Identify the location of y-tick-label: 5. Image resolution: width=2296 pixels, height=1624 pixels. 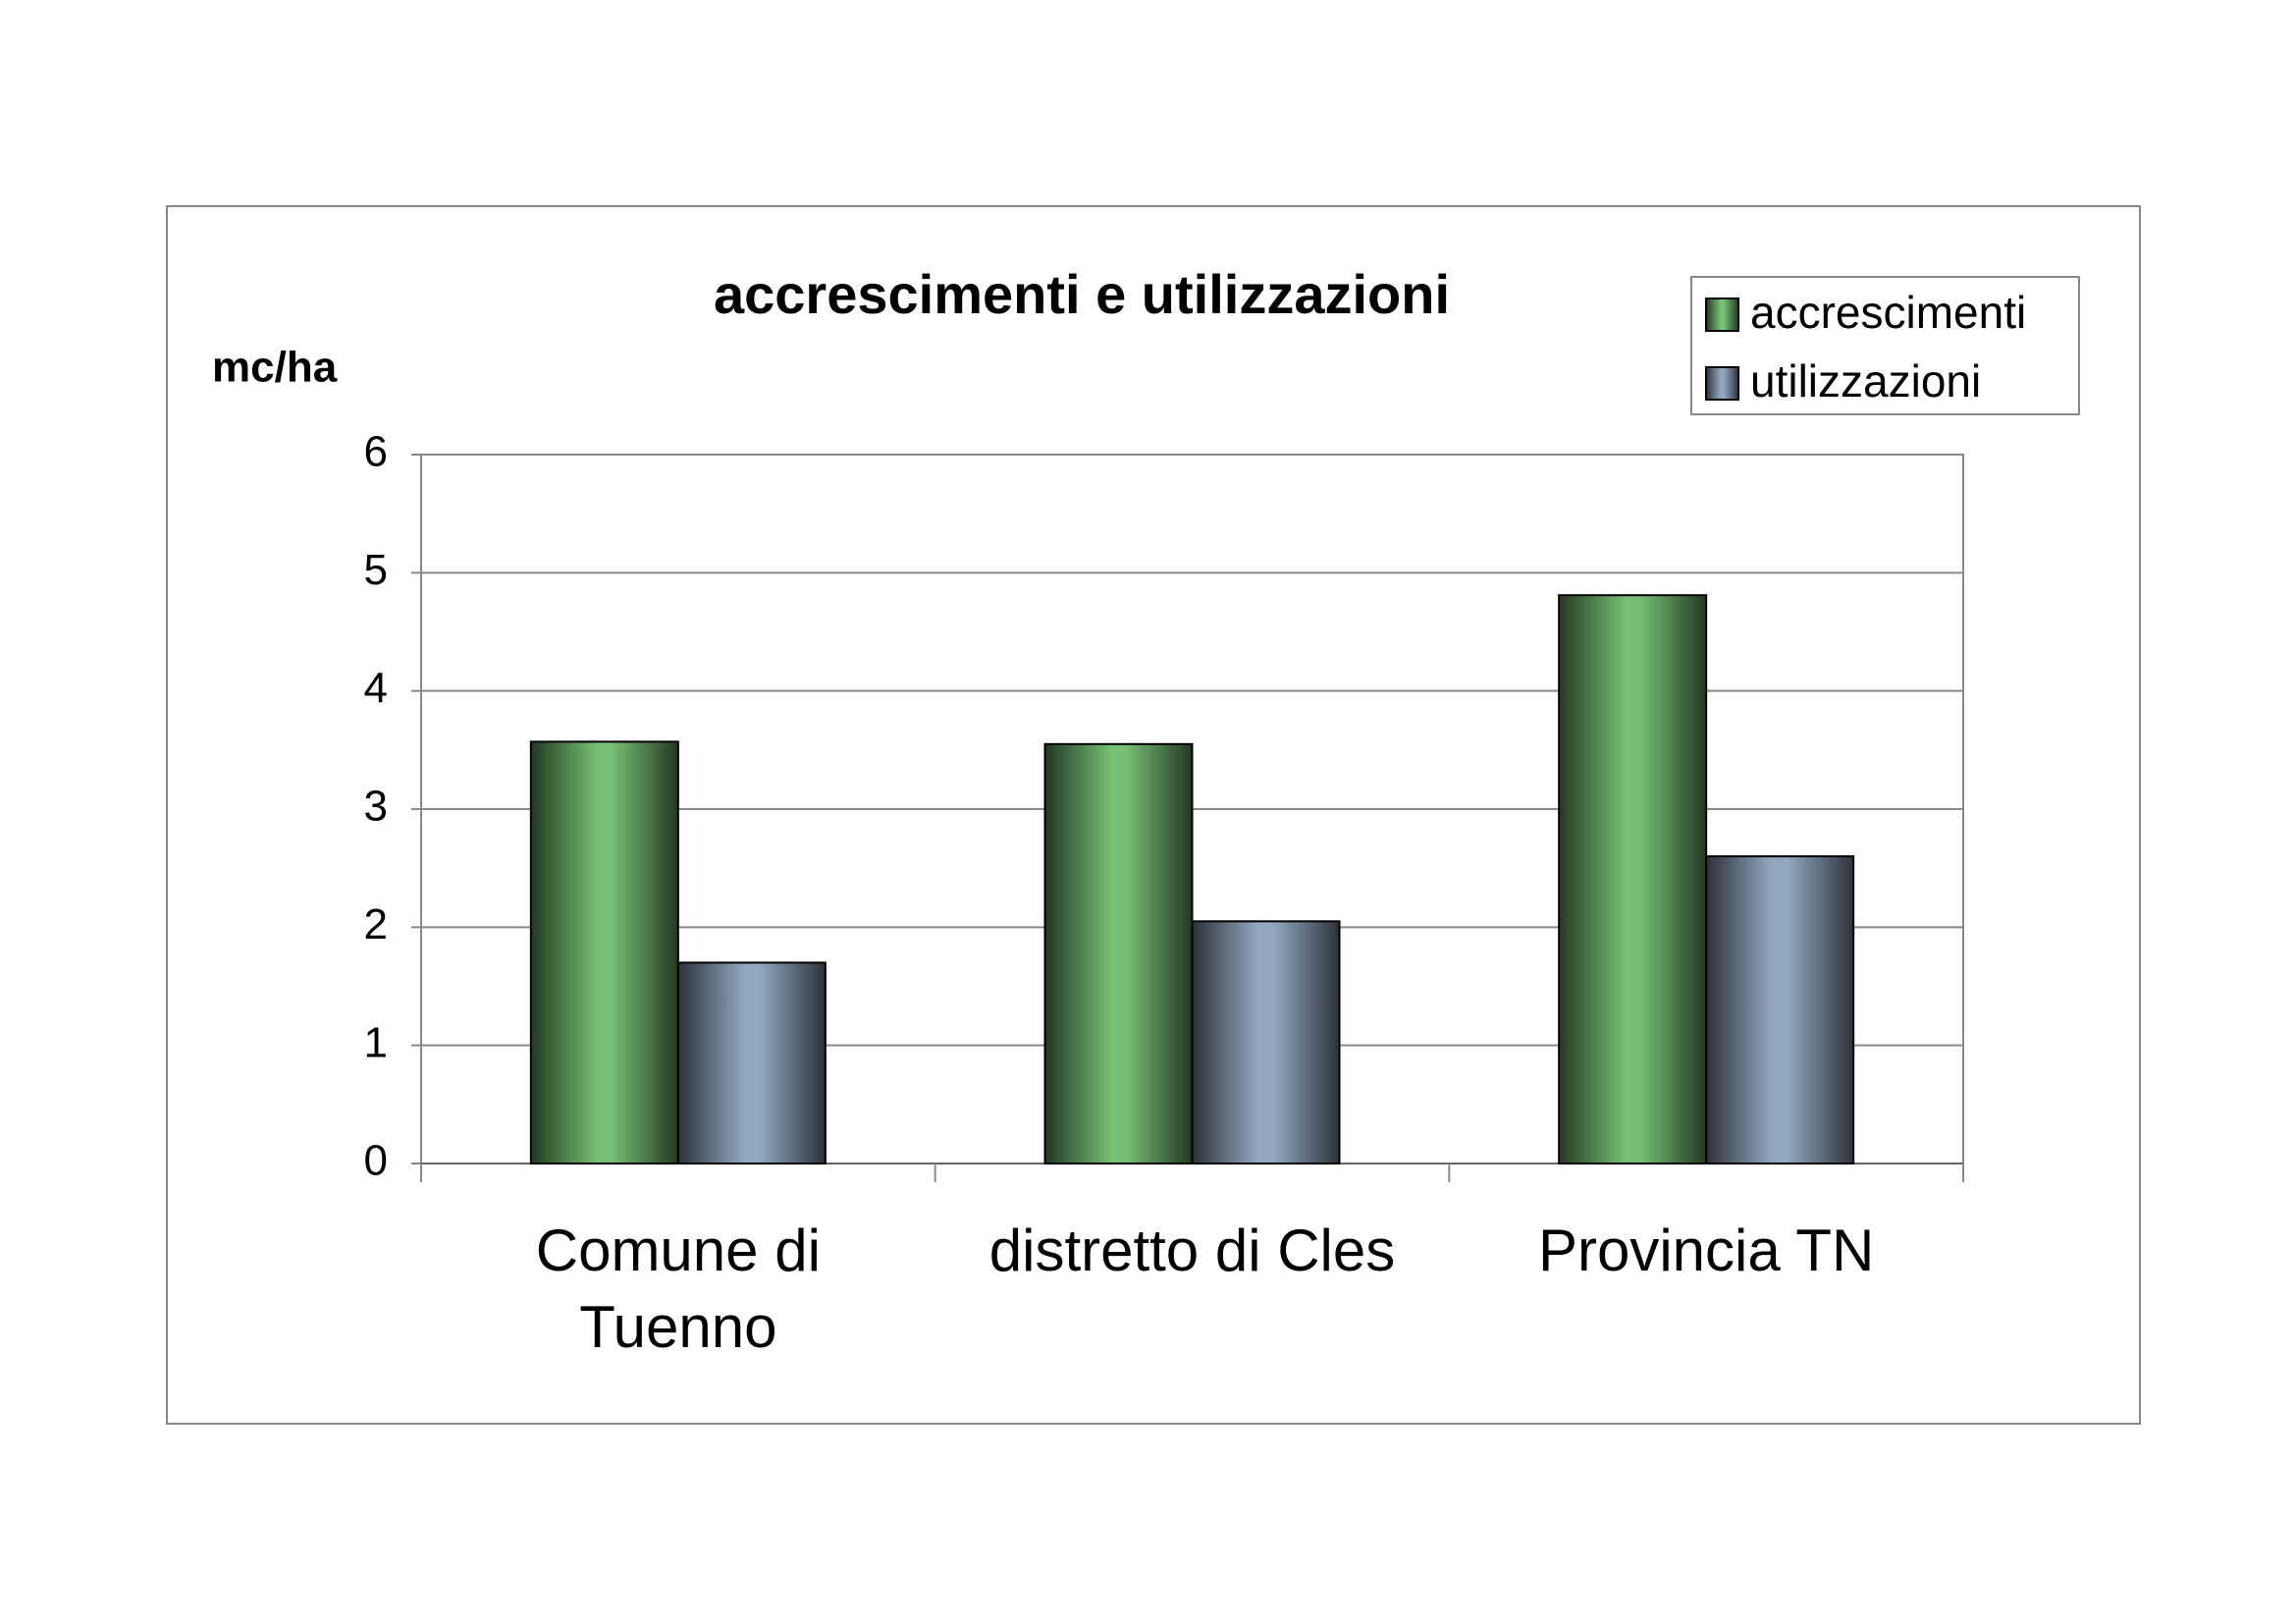
(376, 570).